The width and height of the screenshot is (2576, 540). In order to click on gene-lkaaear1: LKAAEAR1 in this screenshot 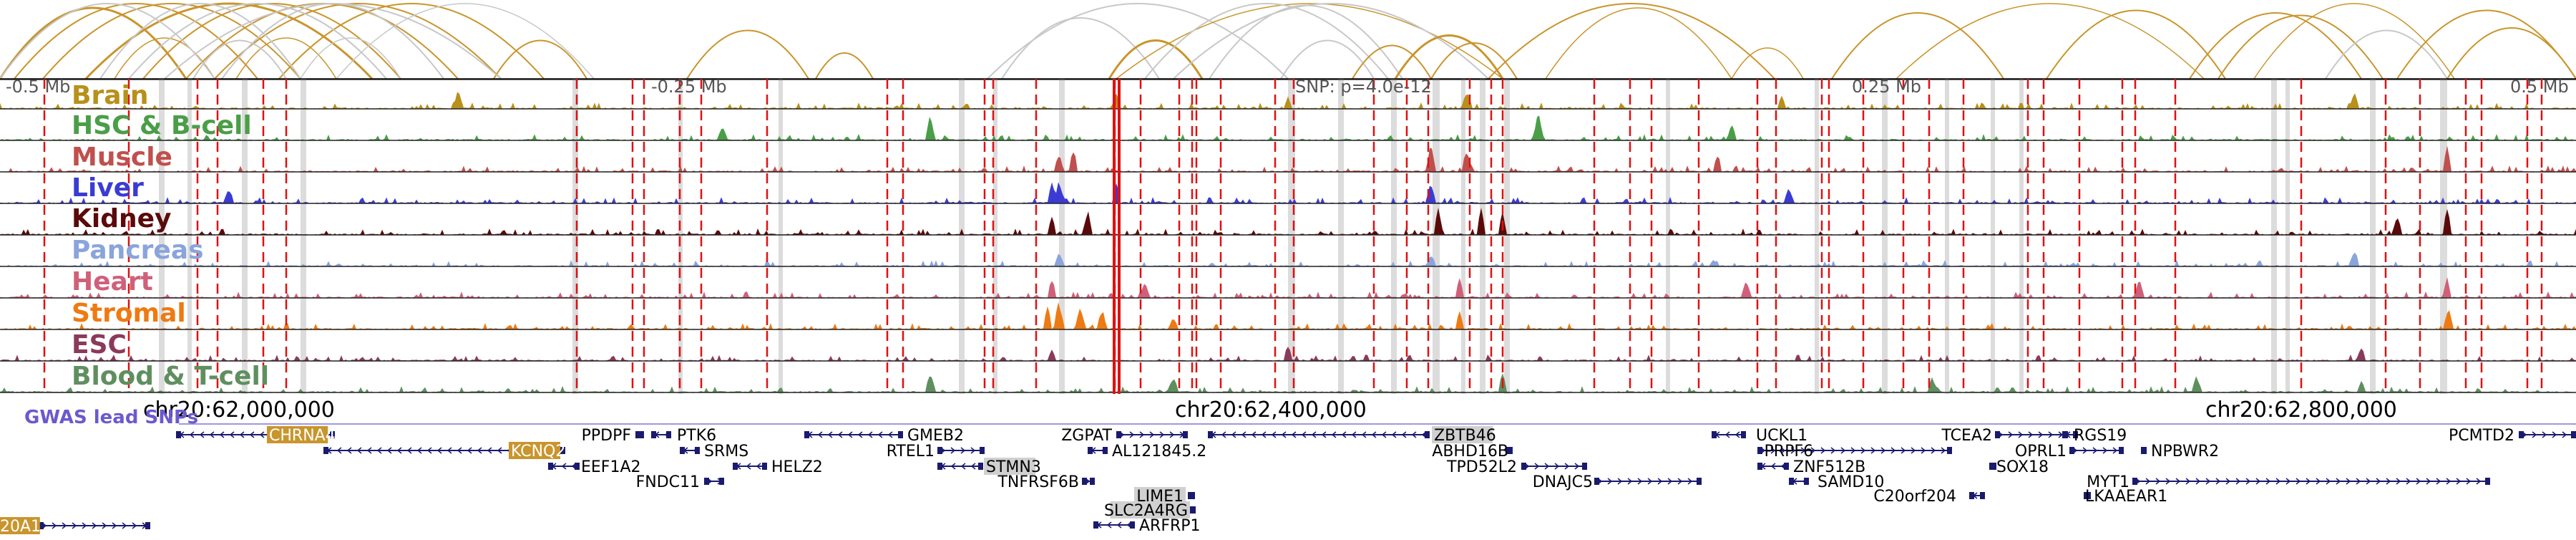, I will do `click(2125, 497)`.